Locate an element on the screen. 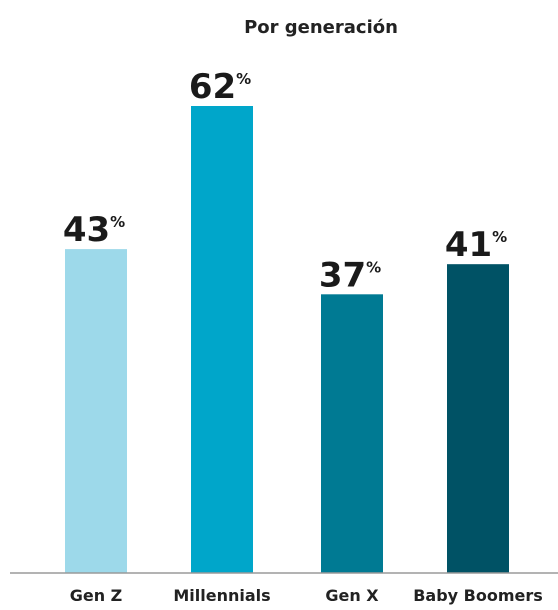  data-label: 37% is located at coordinates (350, 275).